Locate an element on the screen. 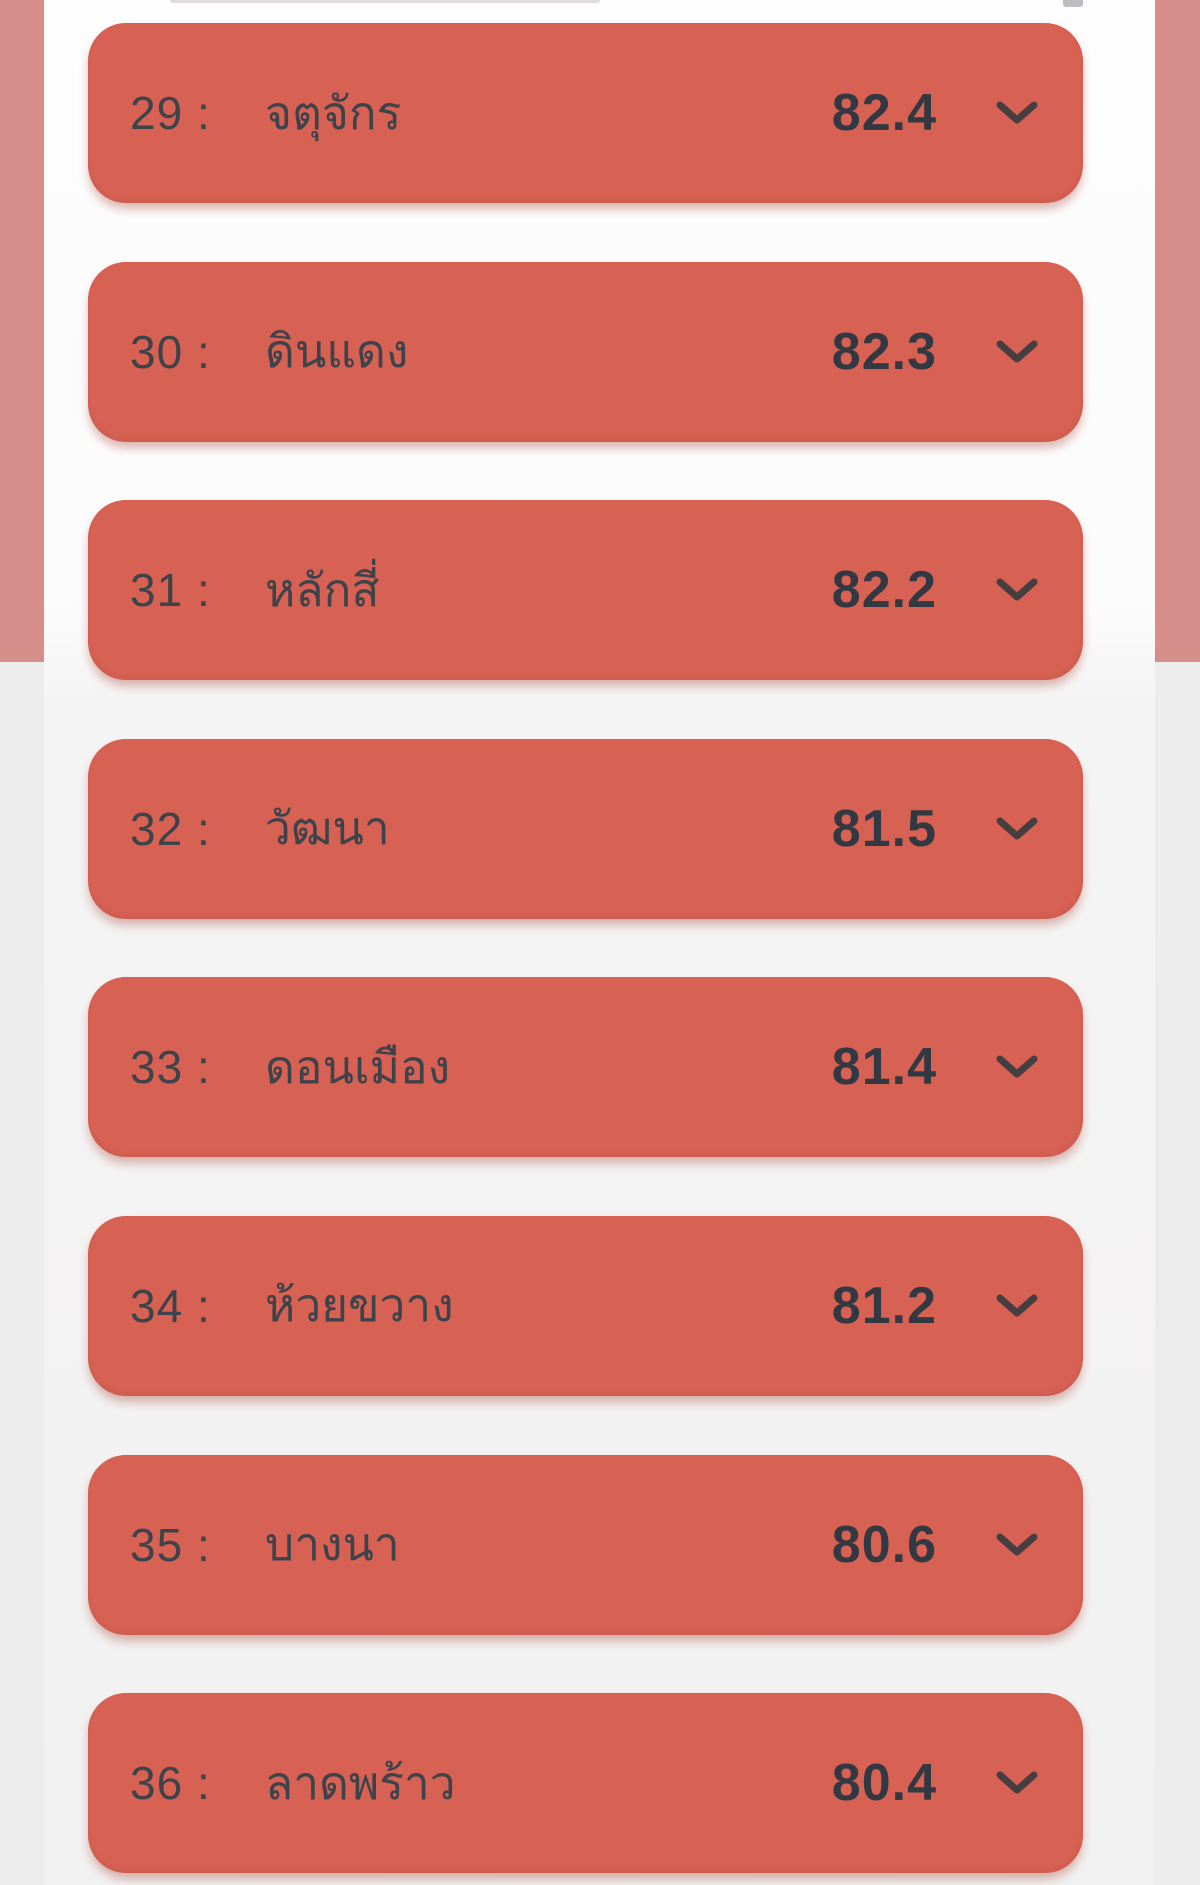 The width and height of the screenshot is (1200, 1885). district-row-32: 32 : วัฒนา 81.5 is located at coordinates (585, 828).